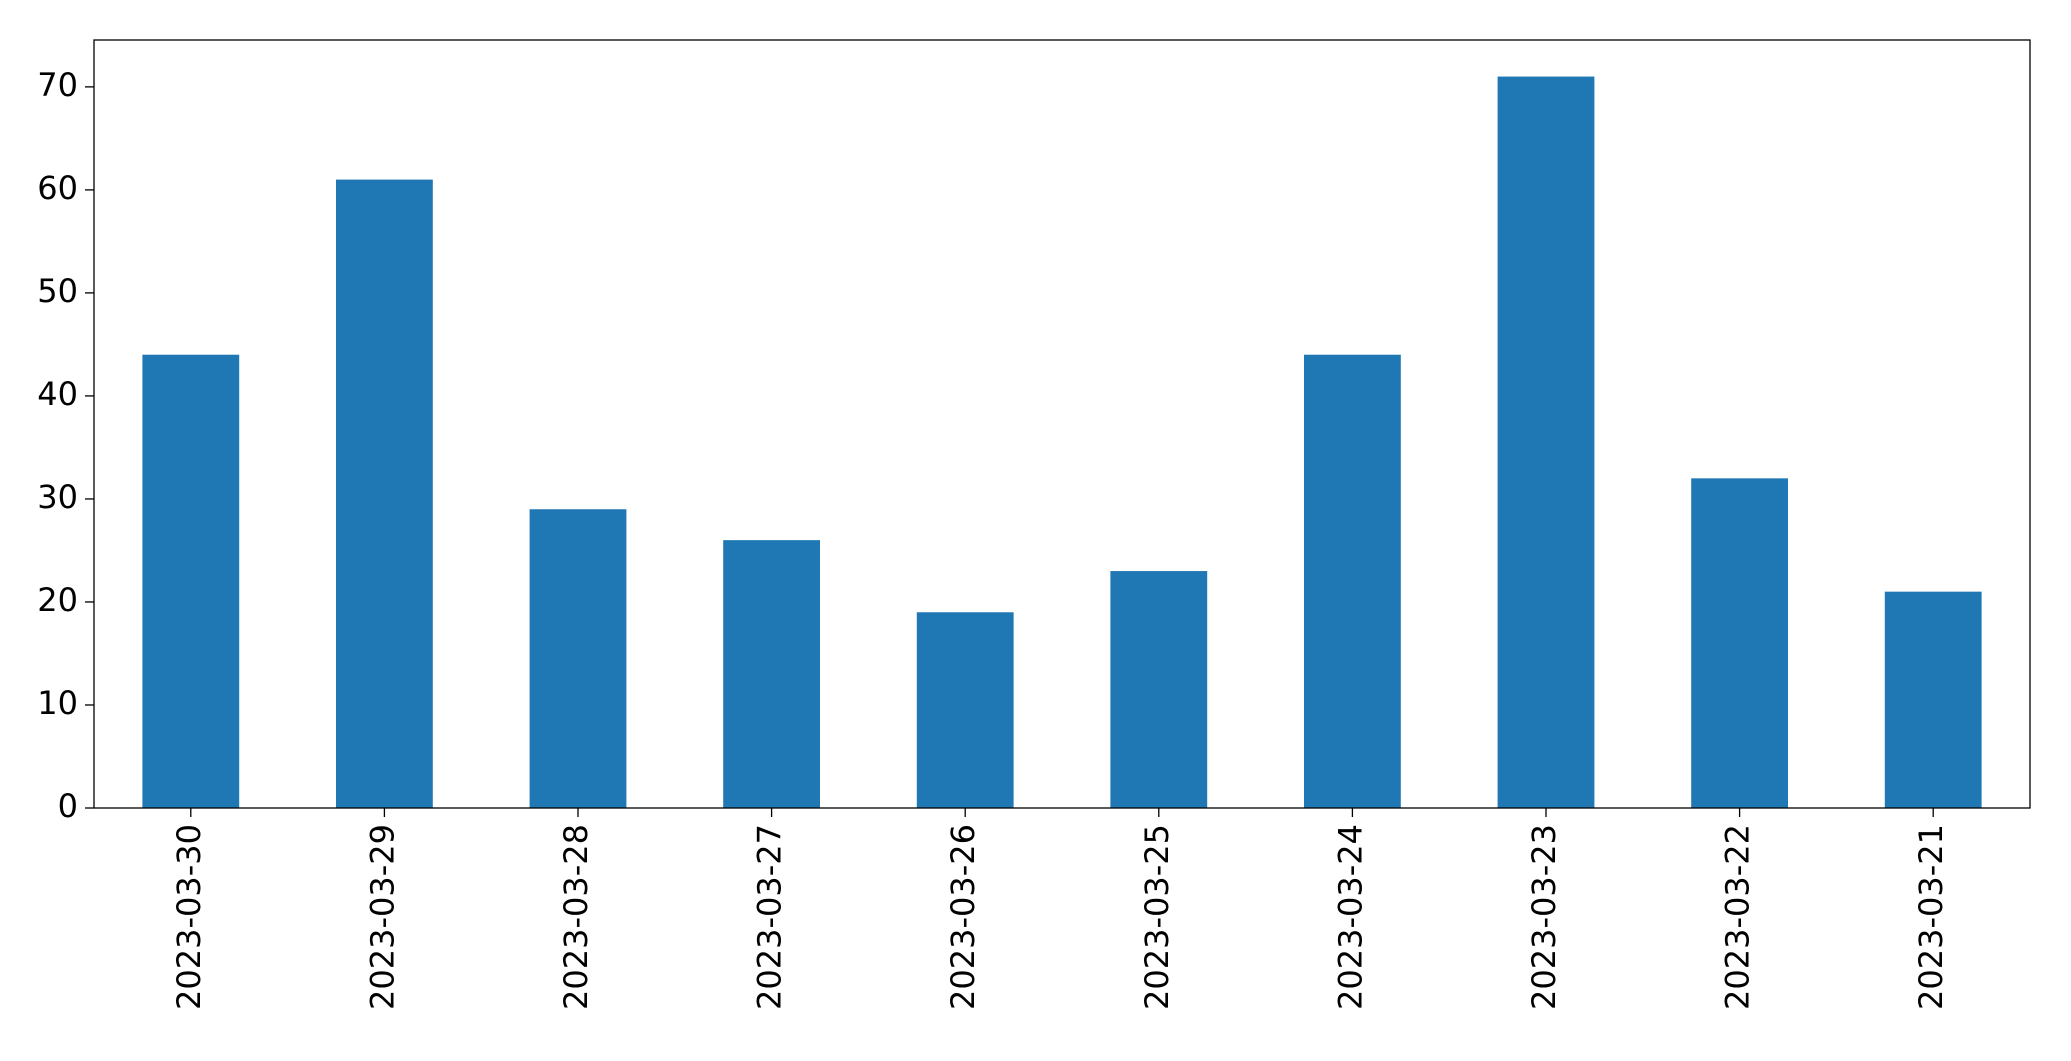  Describe the element at coordinates (1157, 917) in the screenshot. I see `x-tick-label: 2023-03-25` at that location.